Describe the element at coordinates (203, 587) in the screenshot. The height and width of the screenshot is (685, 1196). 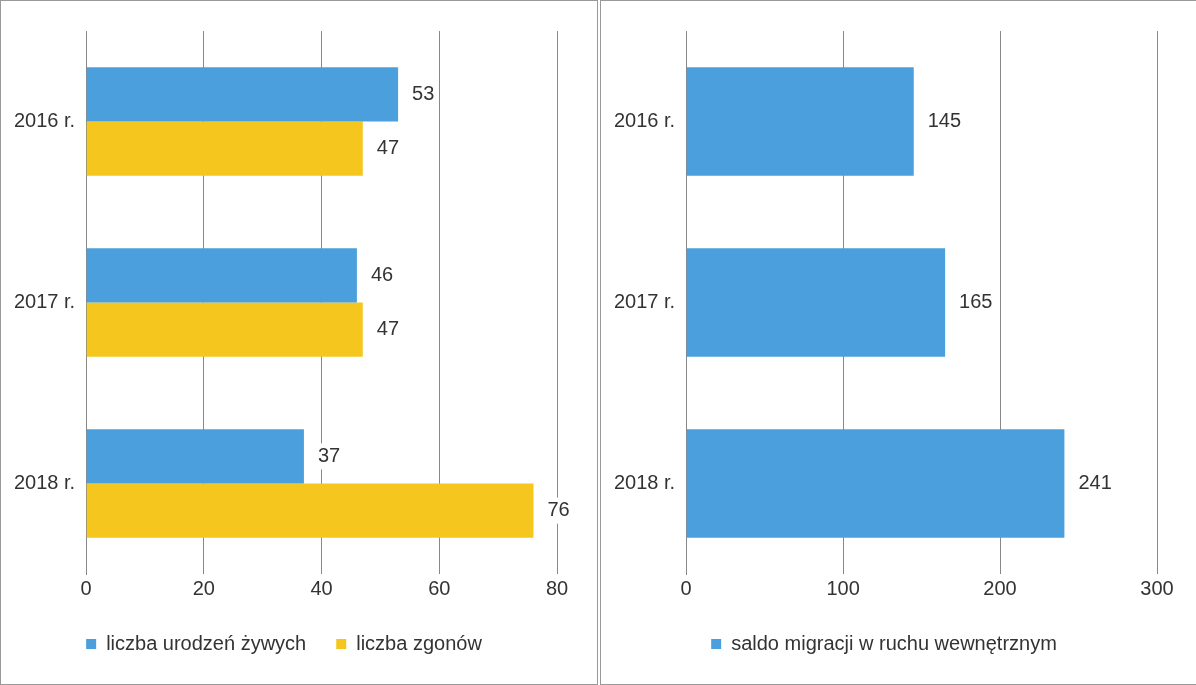
I see `x-tick-label: 20` at that location.